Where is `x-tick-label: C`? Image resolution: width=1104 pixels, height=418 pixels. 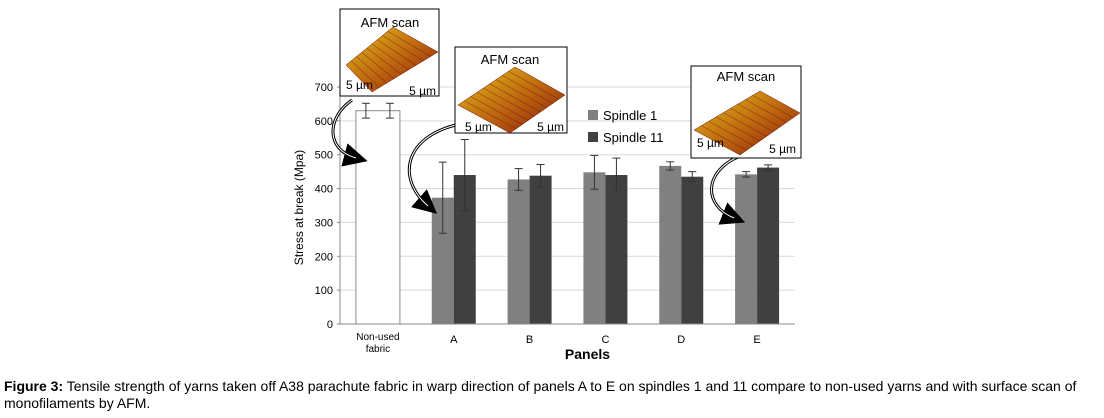 x-tick-label: C is located at coordinates (605, 340).